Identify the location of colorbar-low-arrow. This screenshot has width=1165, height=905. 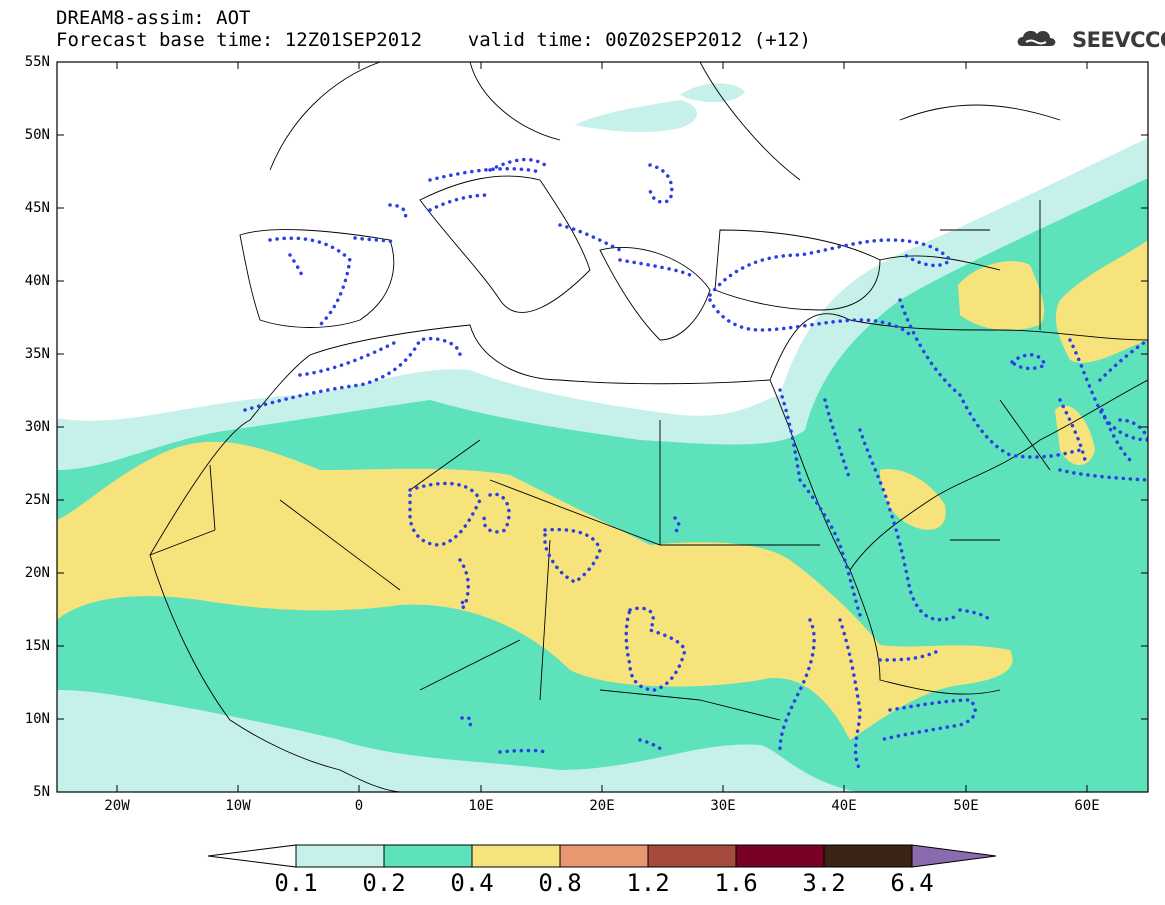
(252, 856).